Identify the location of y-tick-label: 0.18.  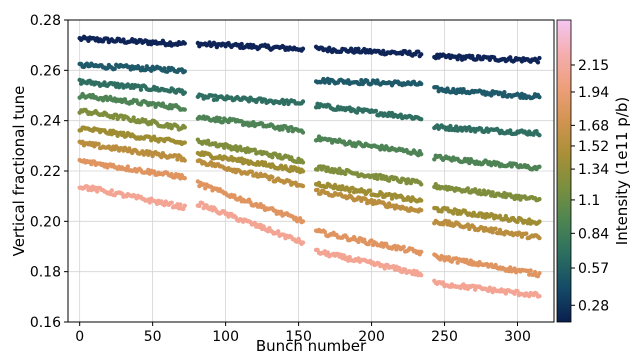
(45, 273).